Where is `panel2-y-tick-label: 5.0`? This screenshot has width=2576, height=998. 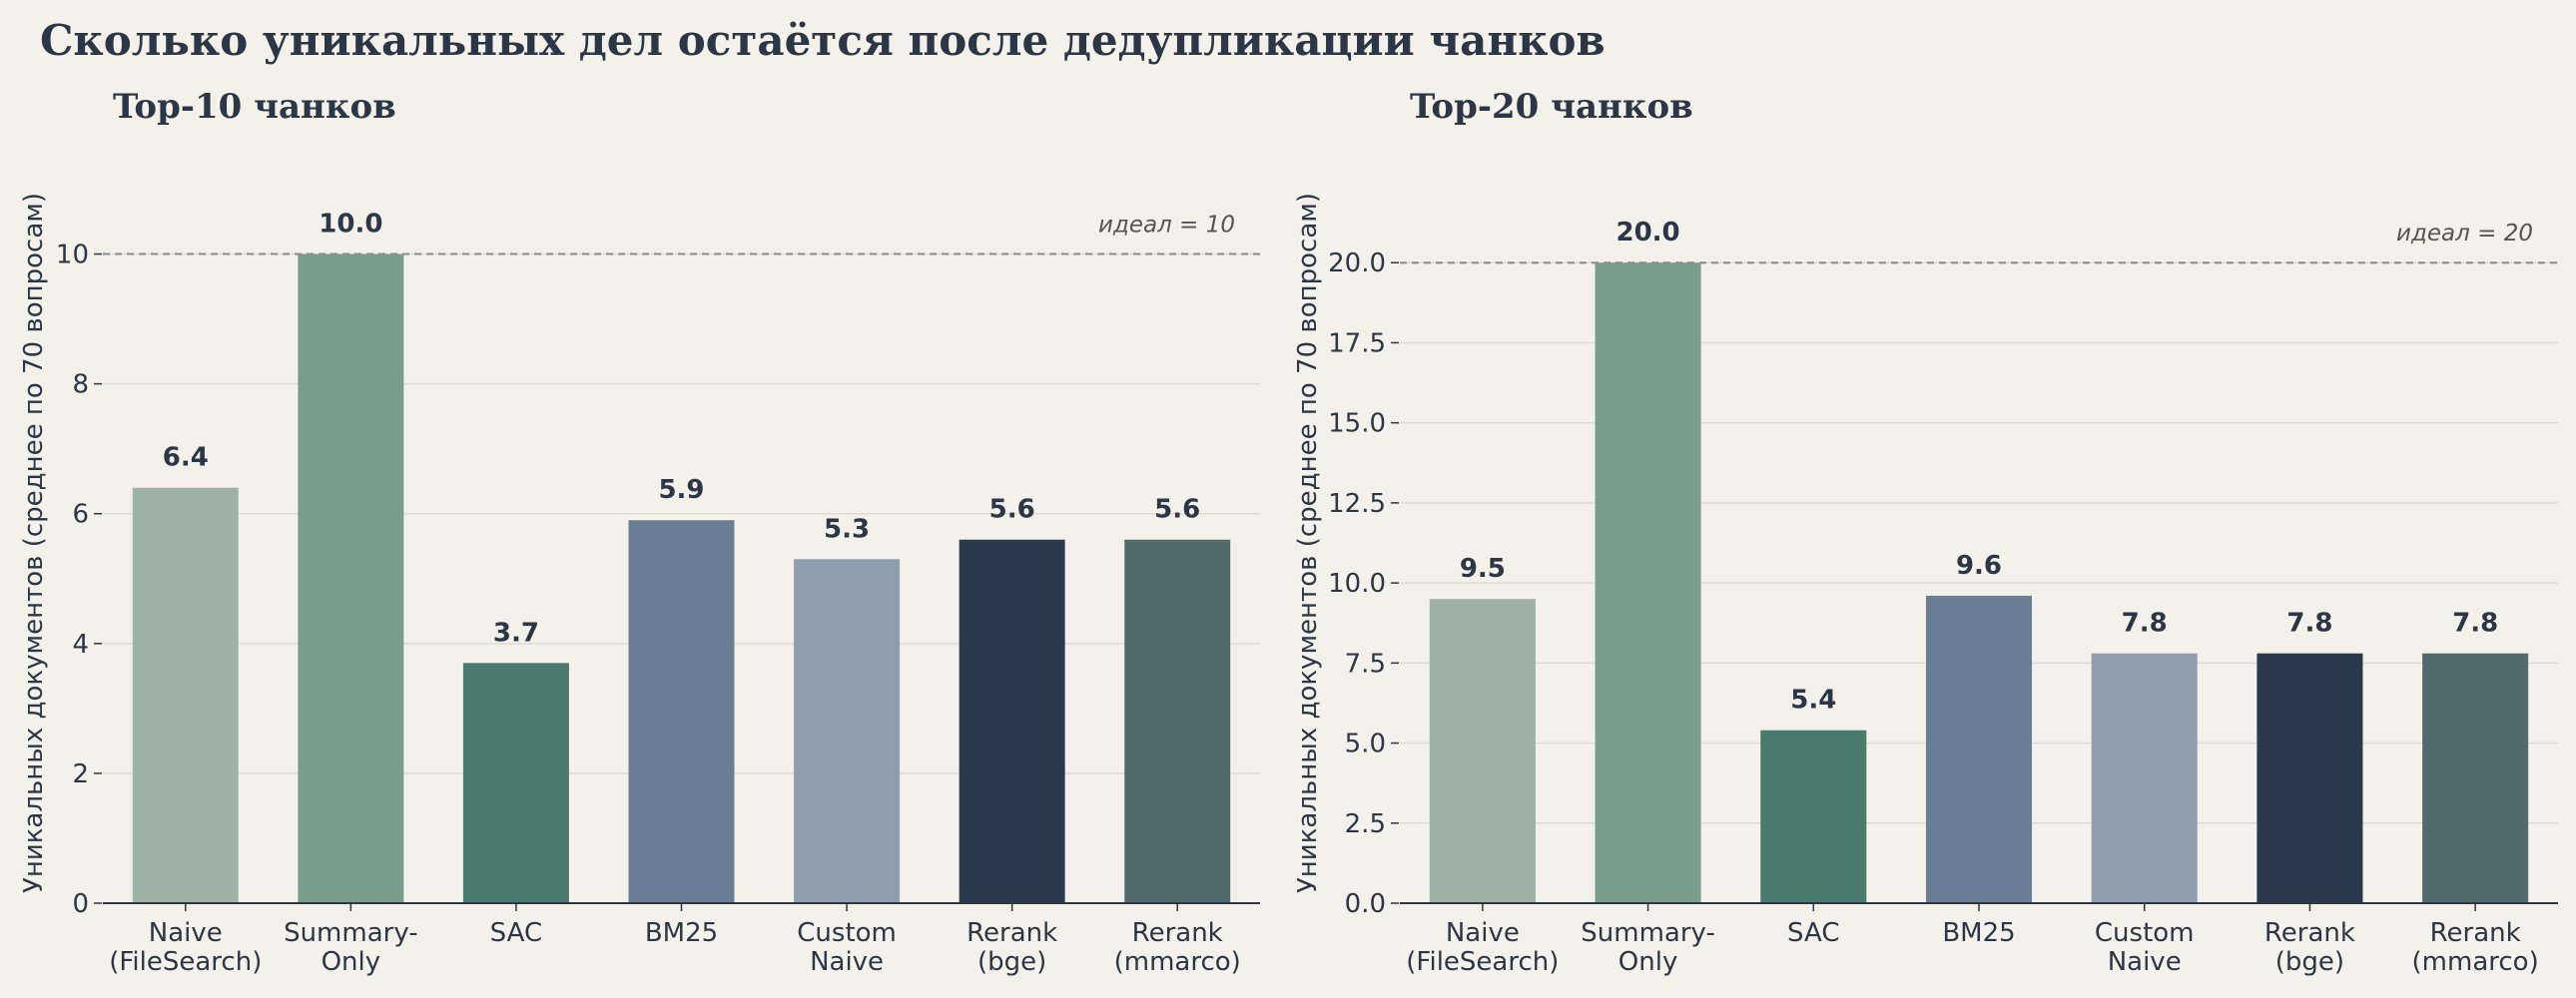 panel2-y-tick-label: 5.0 is located at coordinates (1365, 744).